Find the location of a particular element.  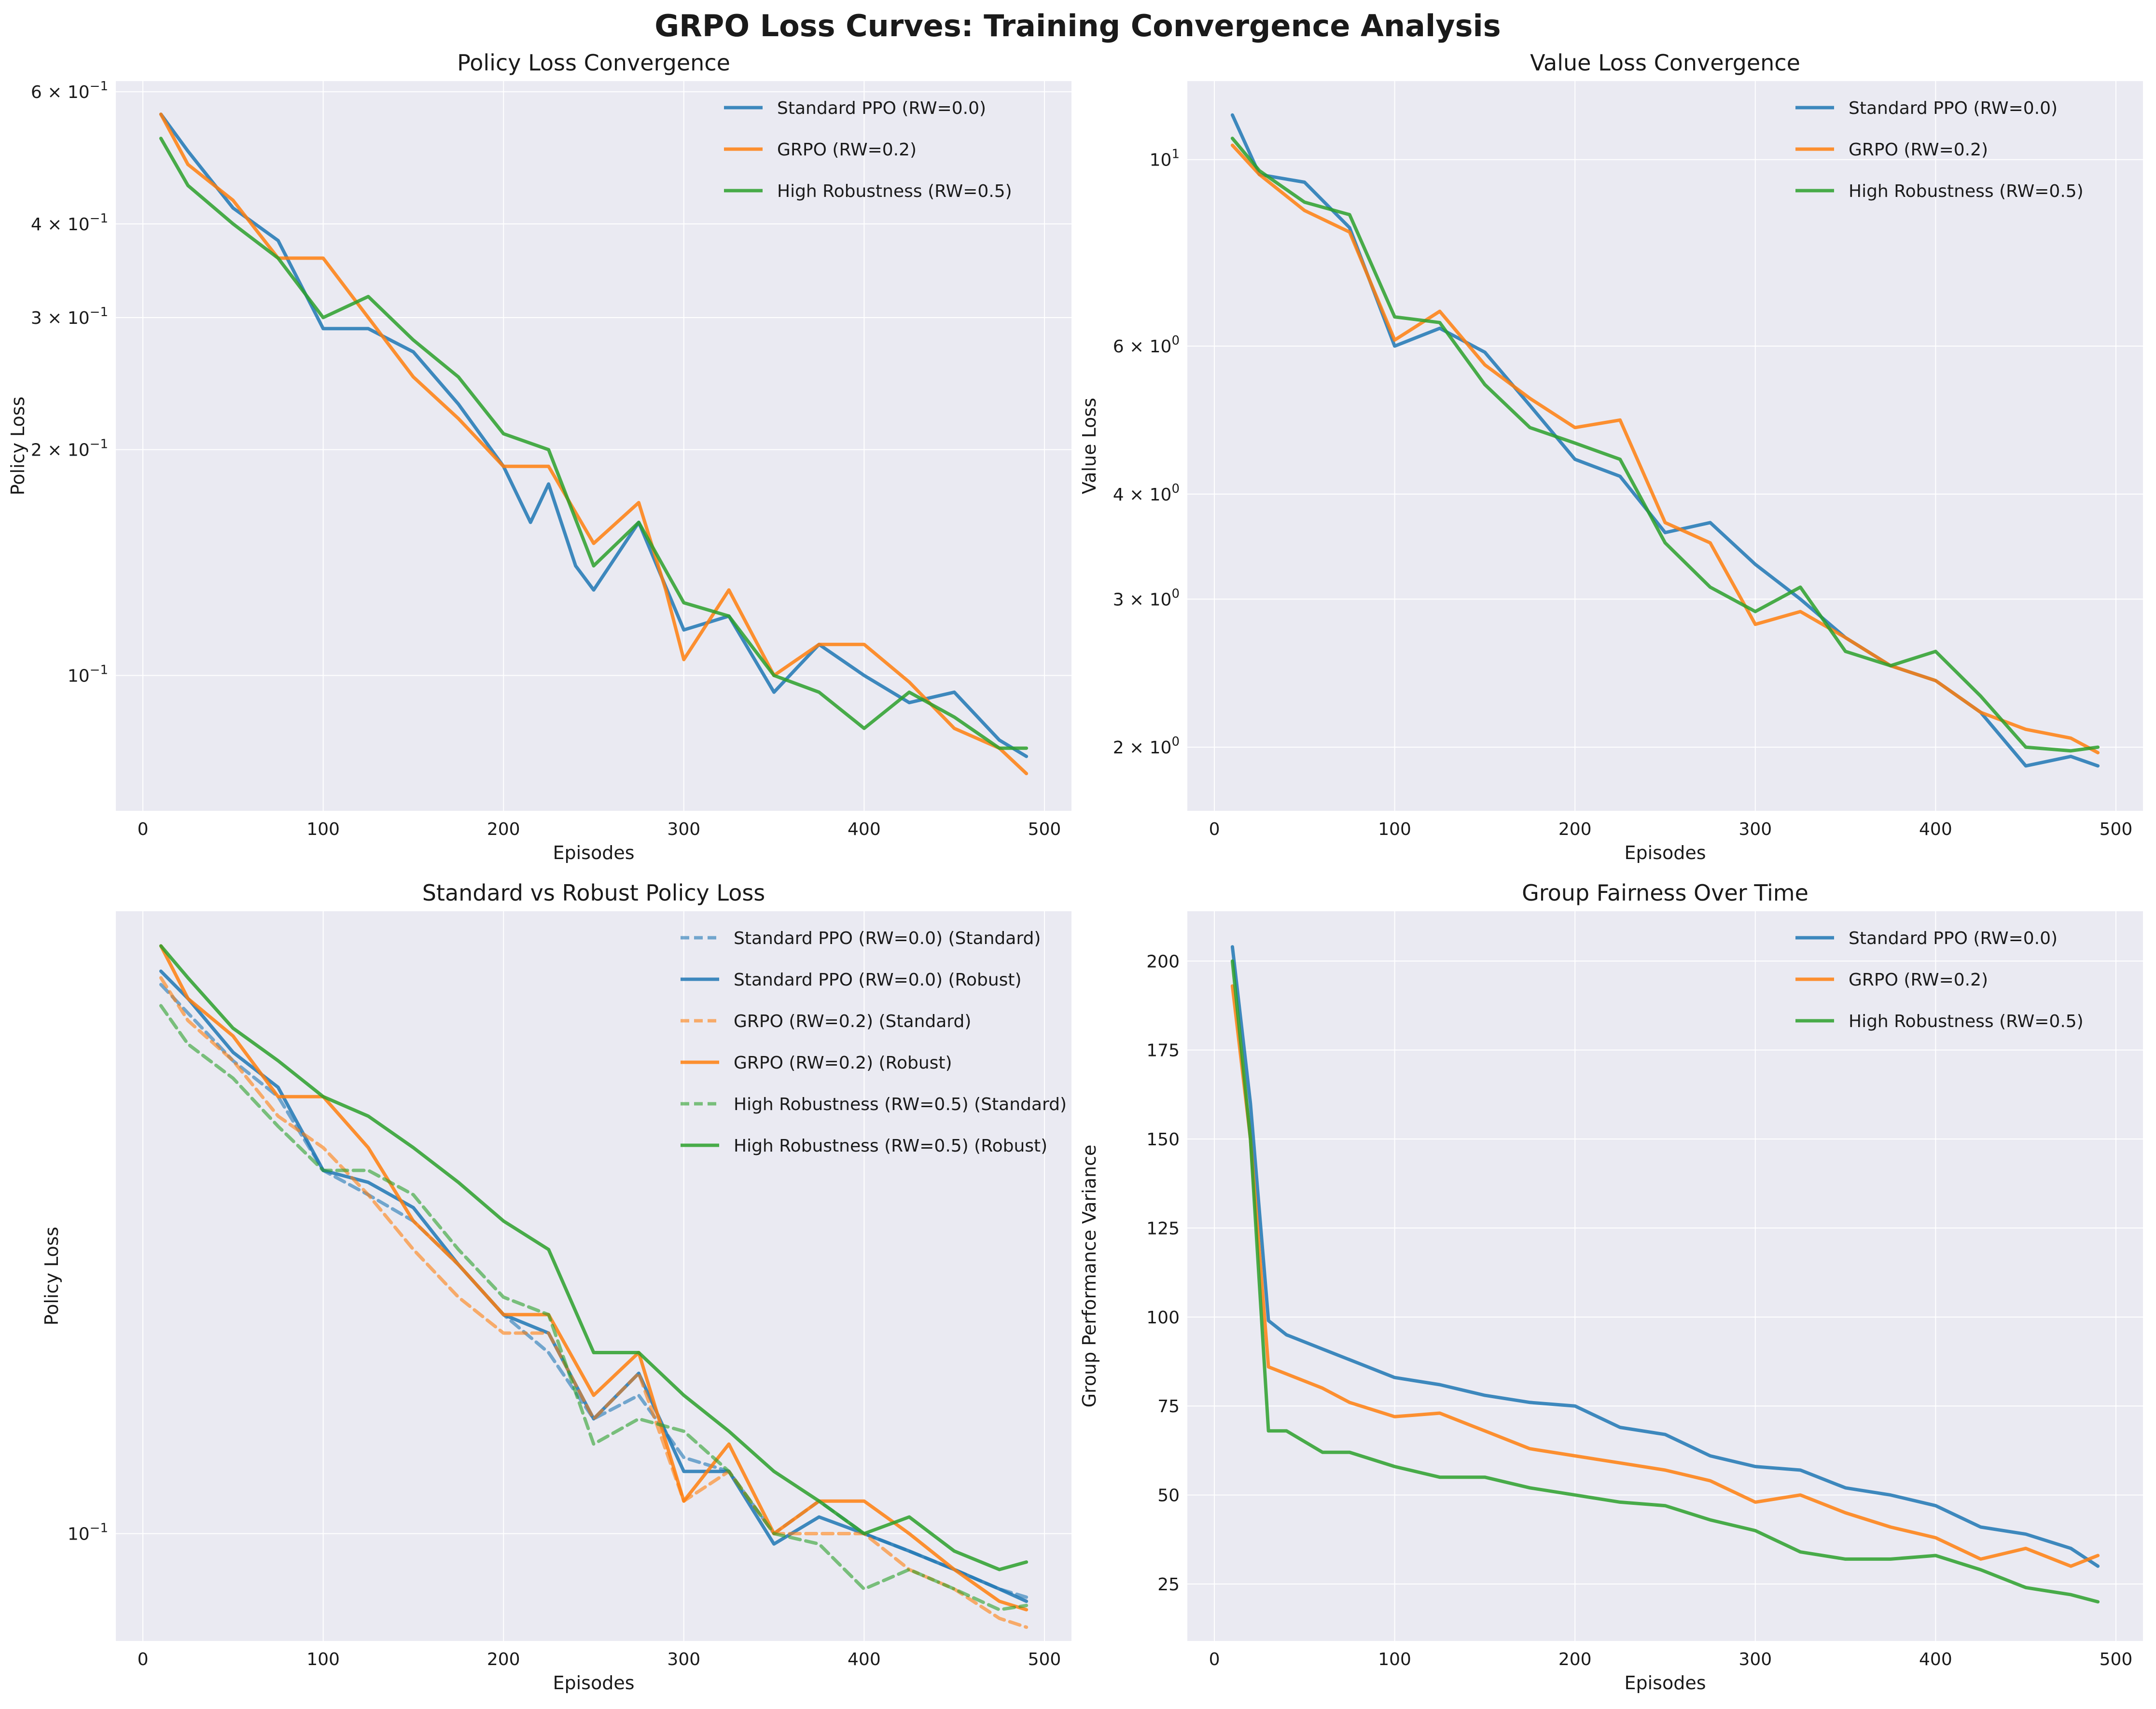

y-tick-label: 50 is located at coordinates (1168, 1496).